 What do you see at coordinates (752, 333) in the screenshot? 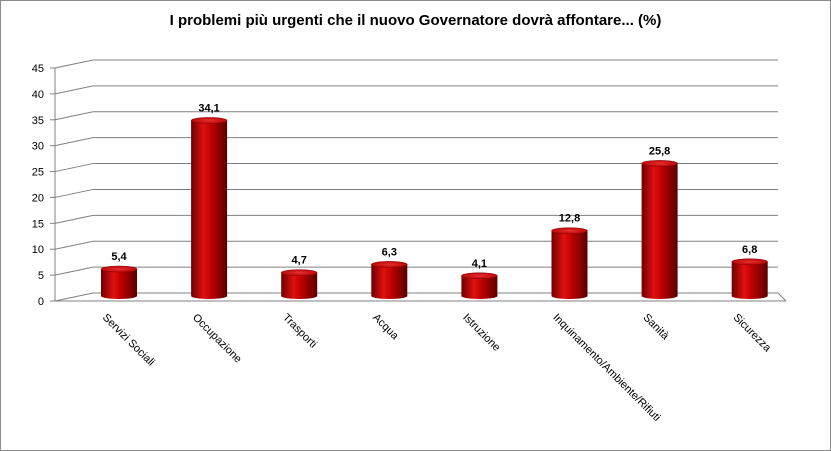
I see `x-tick-label: Sicurezza` at bounding box center [752, 333].